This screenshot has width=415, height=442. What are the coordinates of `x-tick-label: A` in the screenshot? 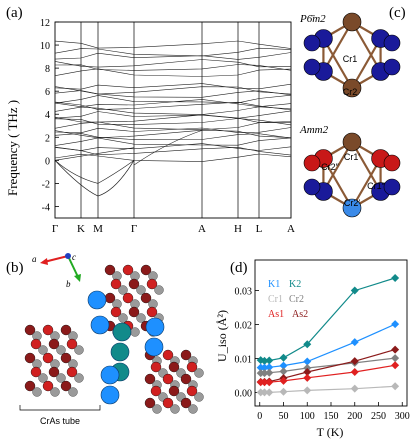 It's located at (291, 229).